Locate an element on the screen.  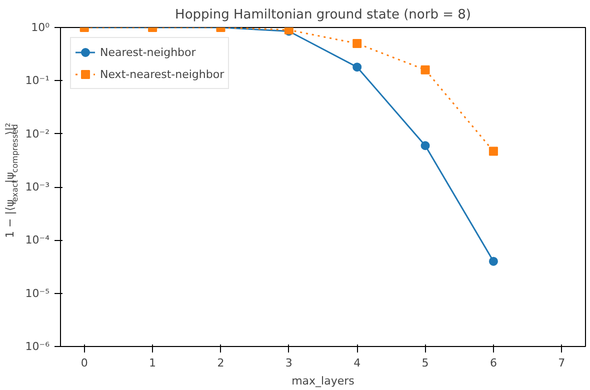
y-tick-label: 10⁻³ is located at coordinates (37, 187).